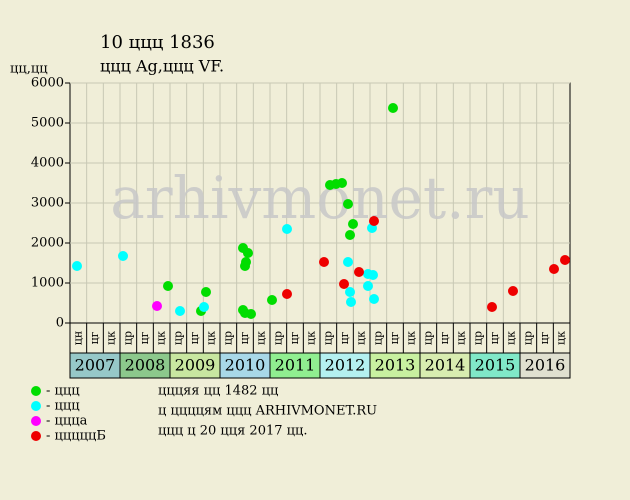 This screenshot has height=500, width=630. What do you see at coordinates (319, 198) in the screenshot?
I see `watermark: arhivmonet.ru` at bounding box center [319, 198].